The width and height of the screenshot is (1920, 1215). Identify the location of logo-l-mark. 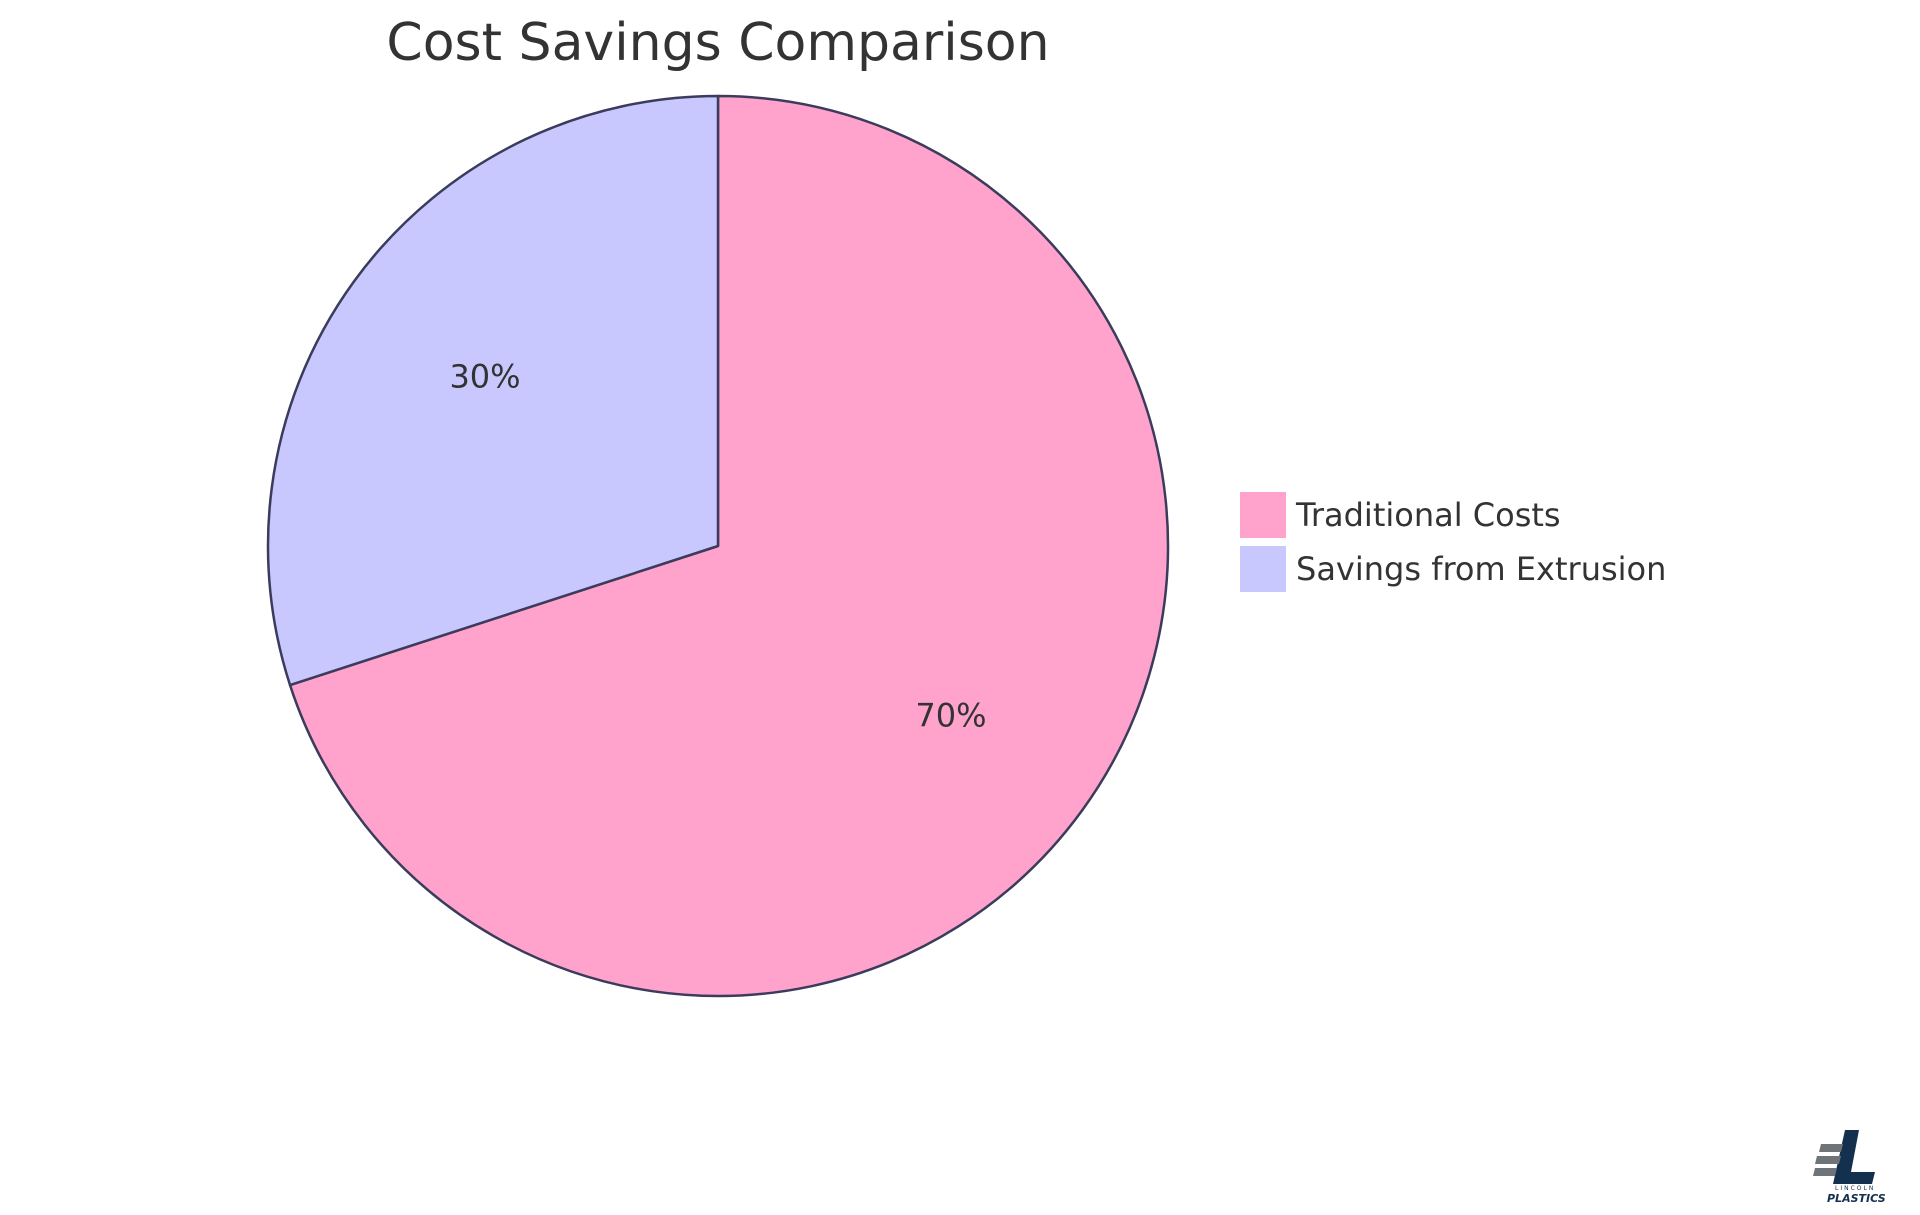
(1854, 1157).